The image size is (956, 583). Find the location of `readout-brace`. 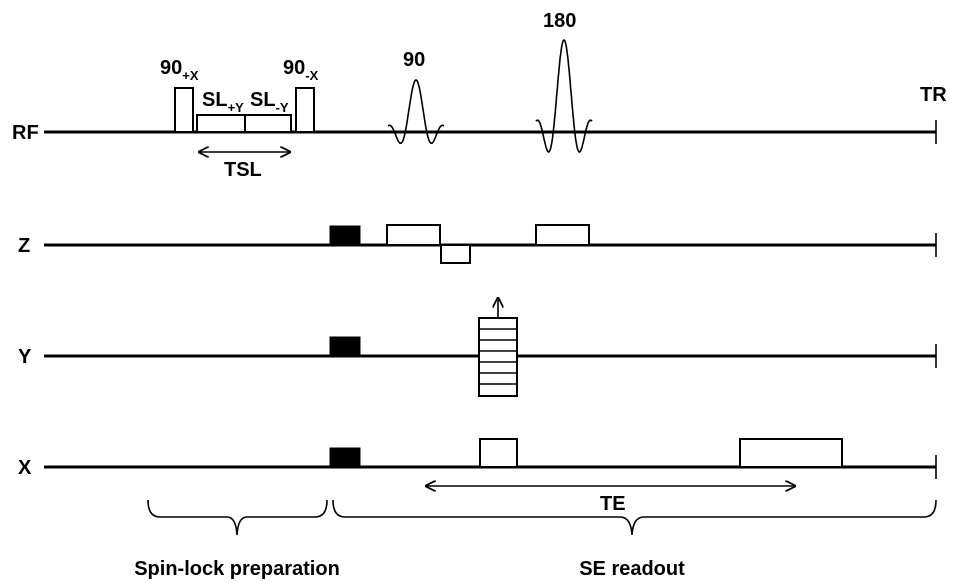

readout-brace is located at coordinates (634, 517).